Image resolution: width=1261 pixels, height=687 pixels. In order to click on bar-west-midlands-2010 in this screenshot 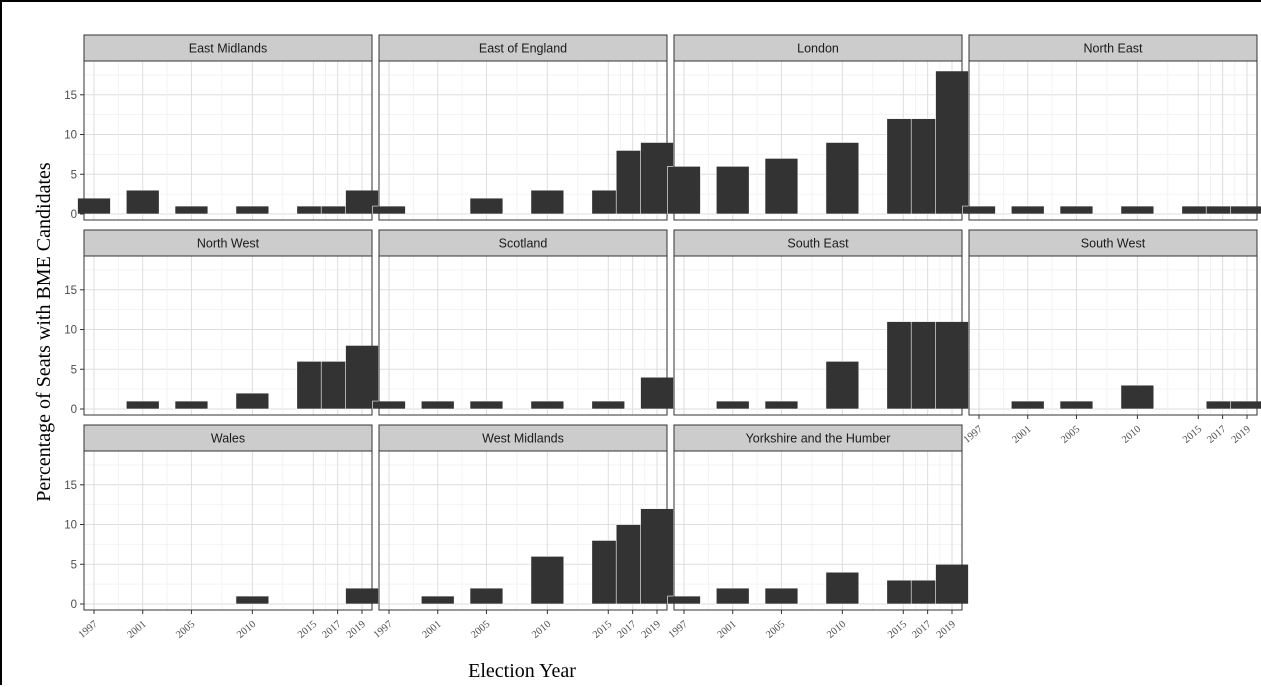, I will do `click(547, 580)`.